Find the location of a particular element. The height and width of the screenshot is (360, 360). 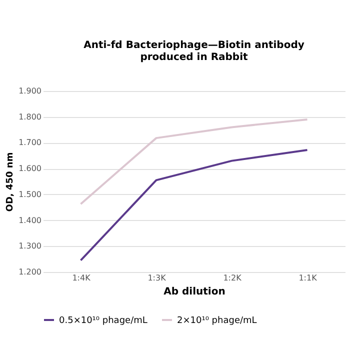

y-axis-title: OD, 450 nm is located at coordinates (11, 182).